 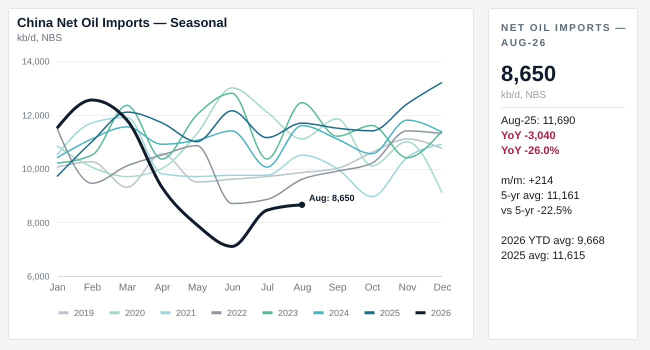 I want to click on legend-label: 2019, so click(x=84, y=313).